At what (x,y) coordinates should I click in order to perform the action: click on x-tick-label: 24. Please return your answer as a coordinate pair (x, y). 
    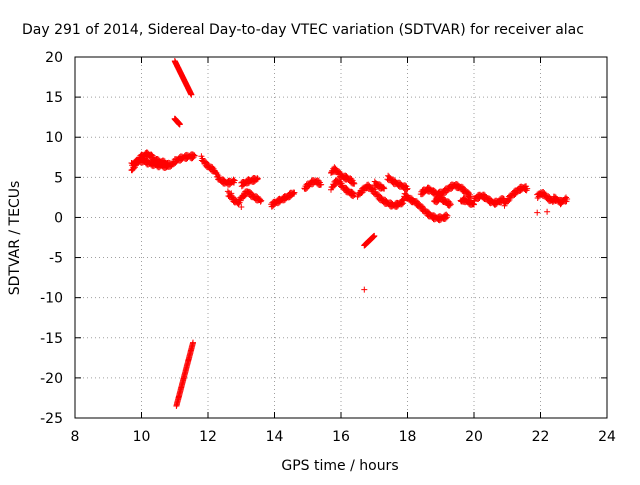
    Looking at the image, I should click on (607, 437).